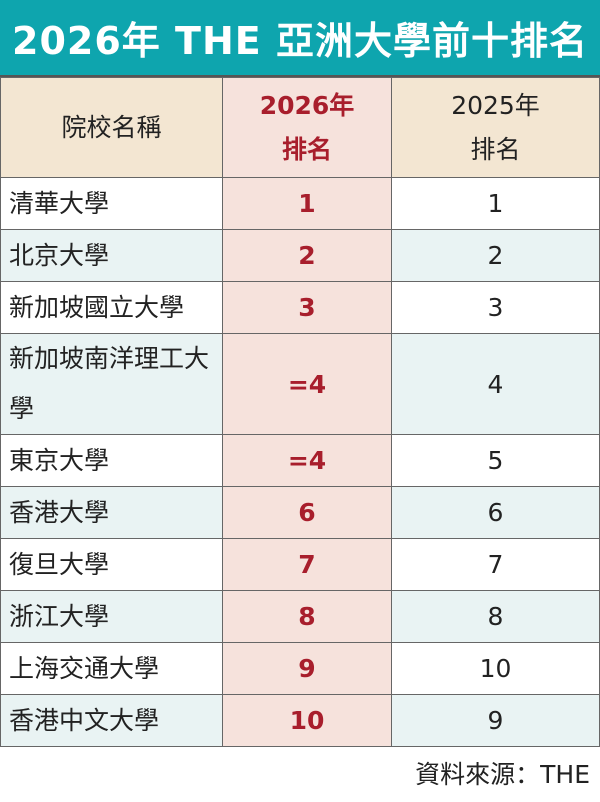 Image resolution: width=600 pixels, height=802 pixels. What do you see at coordinates (495, 668) in the screenshot?
I see `rank-2025-cell: 10` at bounding box center [495, 668].